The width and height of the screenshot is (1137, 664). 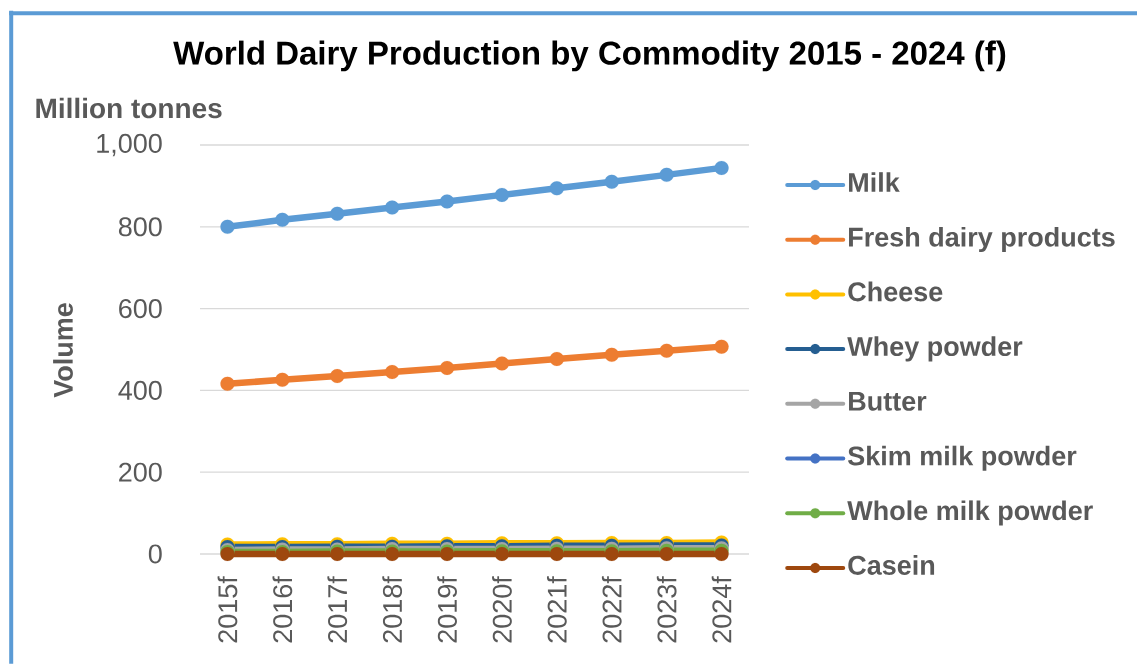 What do you see at coordinates (888, 401) in the screenshot?
I see `legend-label: Butter` at bounding box center [888, 401].